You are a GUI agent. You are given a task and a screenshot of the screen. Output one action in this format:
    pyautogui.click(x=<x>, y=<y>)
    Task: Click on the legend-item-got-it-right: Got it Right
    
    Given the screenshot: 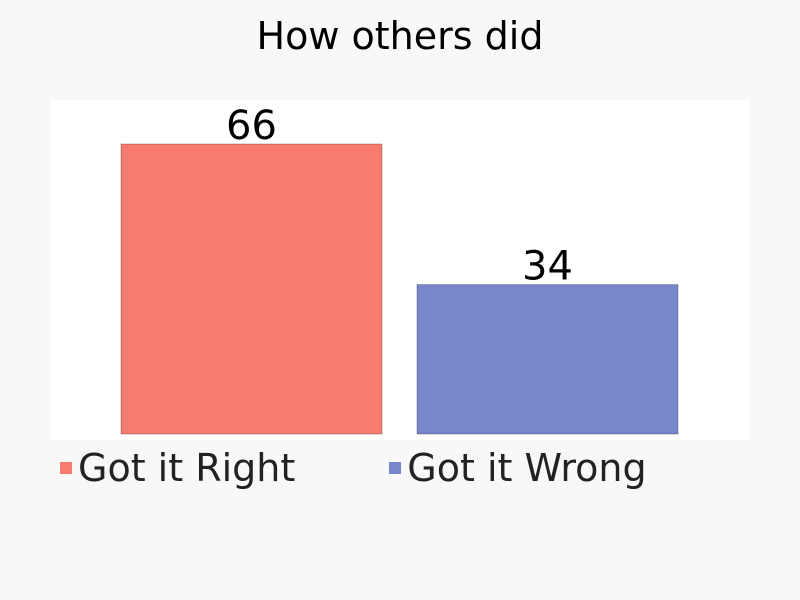 What is the action you would take?
    pyautogui.click(x=177, y=468)
    